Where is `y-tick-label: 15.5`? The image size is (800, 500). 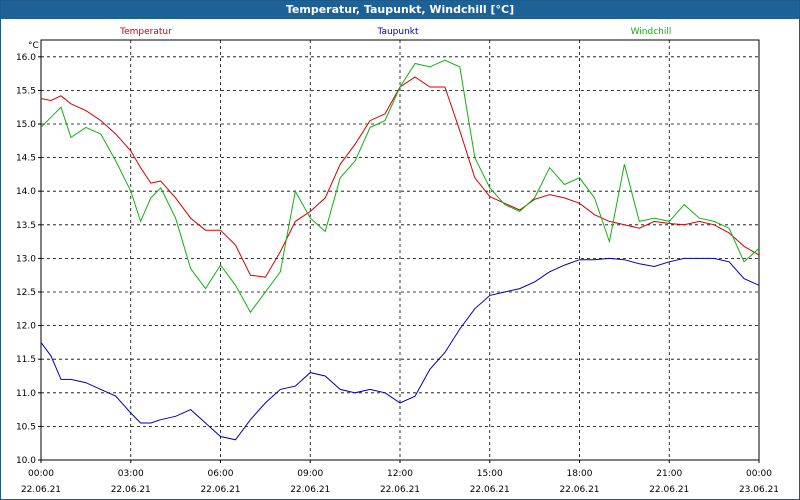
y-tick-label: 15.5 is located at coordinates (26, 91).